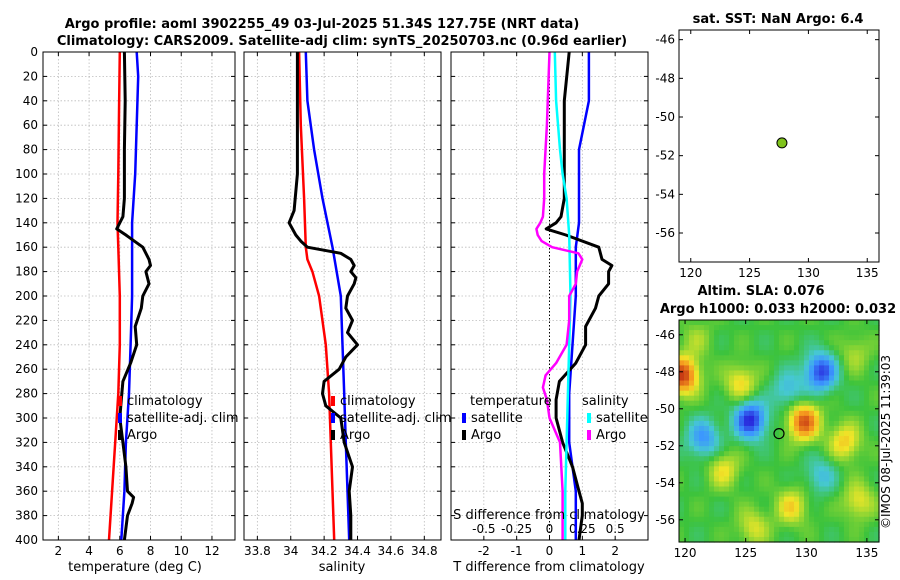  What do you see at coordinates (486, 435) in the screenshot?
I see `legend-label-t-argo: Argo` at bounding box center [486, 435].